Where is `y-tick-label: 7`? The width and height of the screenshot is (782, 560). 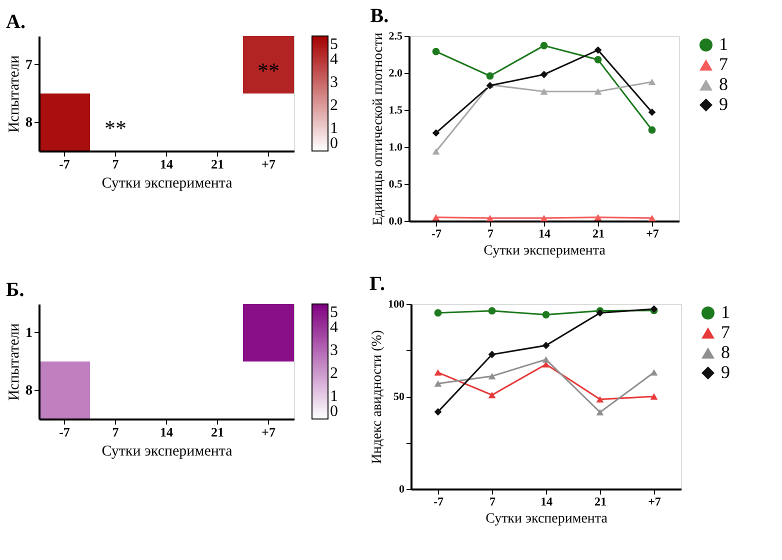
y-tick-label: 7 is located at coordinates (29, 65).